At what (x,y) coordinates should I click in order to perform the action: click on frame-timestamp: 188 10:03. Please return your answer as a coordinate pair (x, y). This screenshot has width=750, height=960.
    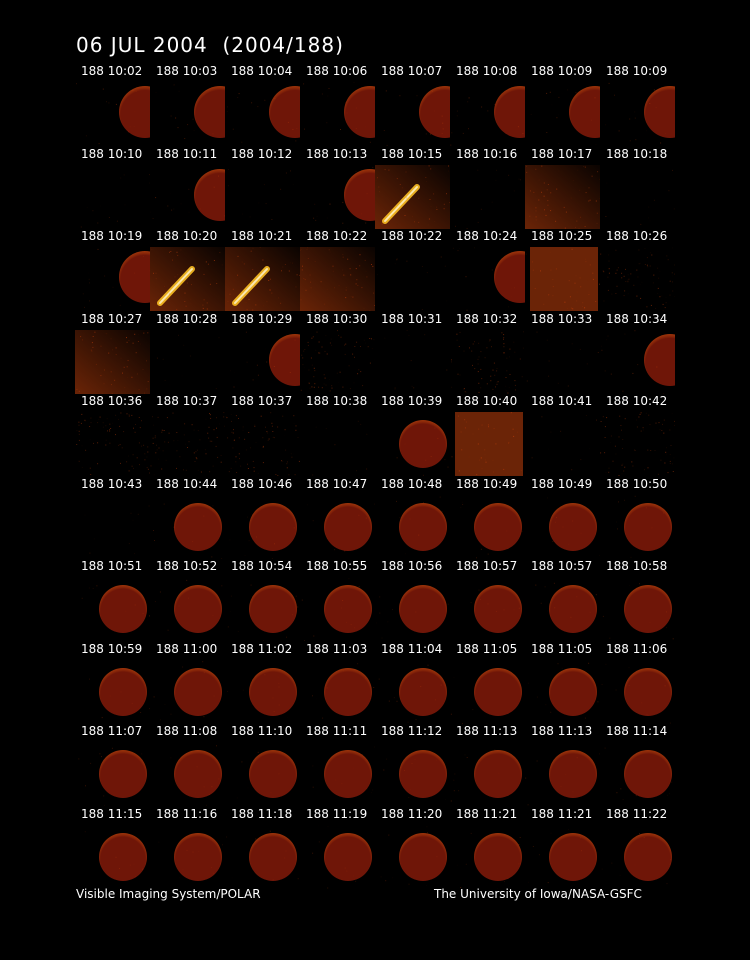
    Looking at the image, I should click on (187, 71).